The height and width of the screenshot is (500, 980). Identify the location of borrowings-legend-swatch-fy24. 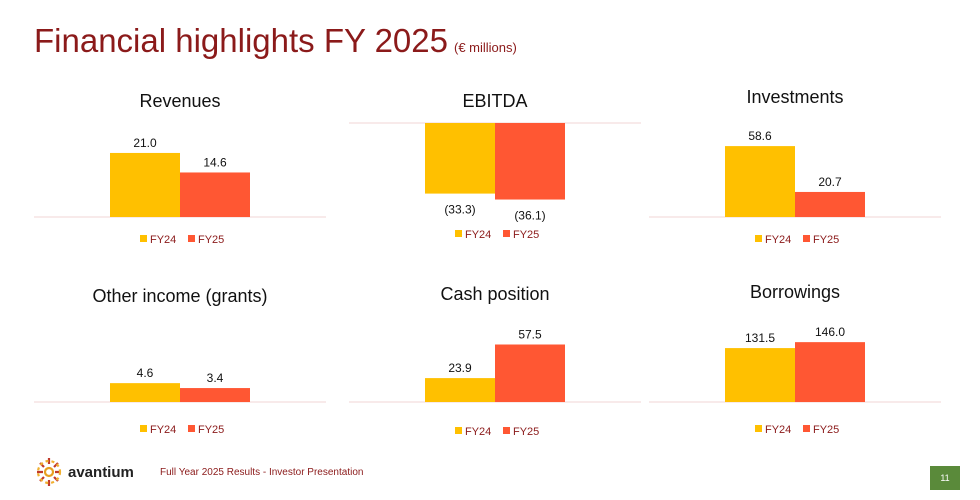
(758, 428).